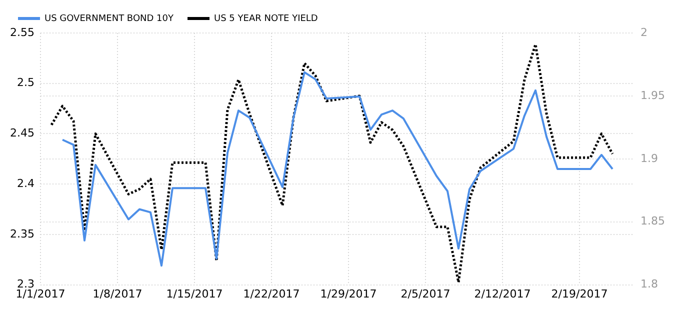  Describe the element at coordinates (653, 221) in the screenshot. I see `y2-tick-label: 1.85` at that location.